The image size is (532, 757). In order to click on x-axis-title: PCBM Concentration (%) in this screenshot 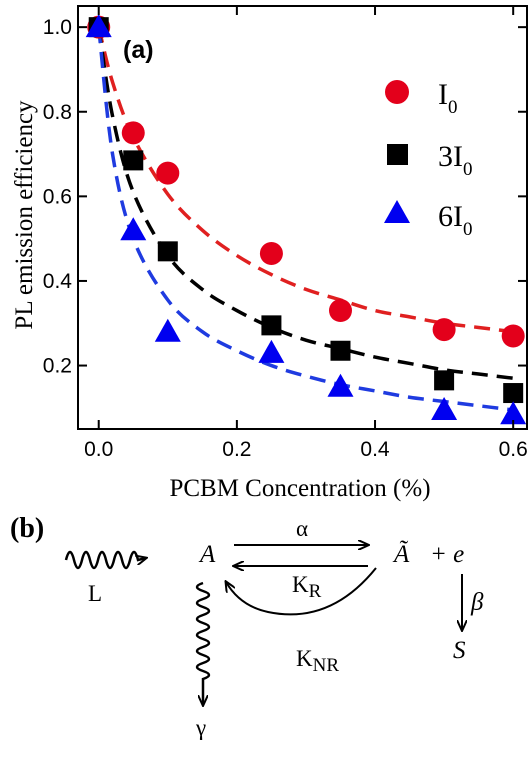, I will do `click(299, 488)`.